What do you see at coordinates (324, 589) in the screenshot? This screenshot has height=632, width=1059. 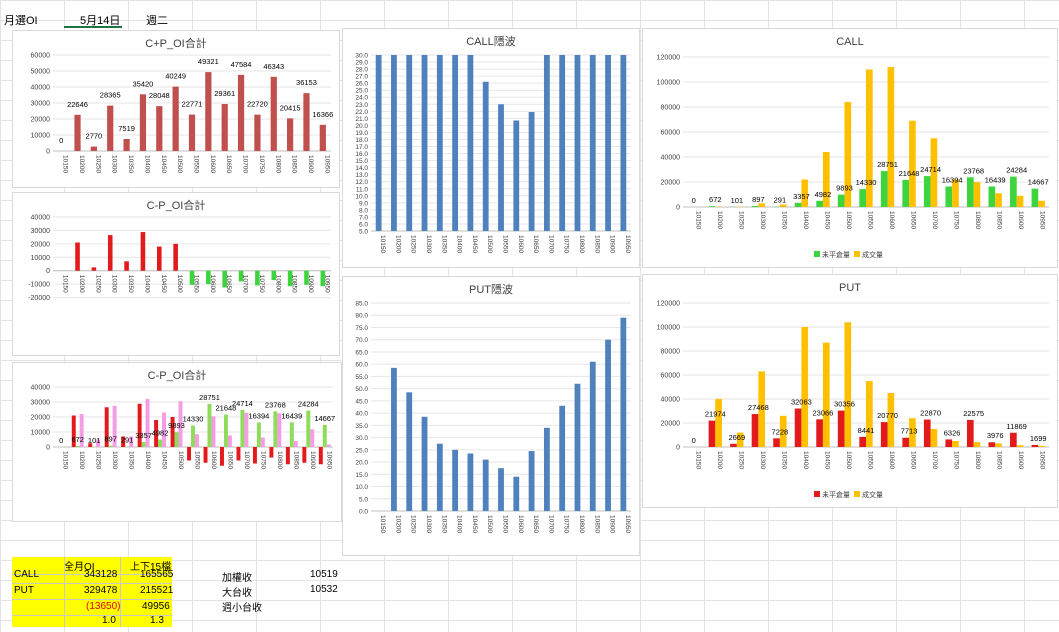 I see `close-value: 10532` at bounding box center [324, 589].